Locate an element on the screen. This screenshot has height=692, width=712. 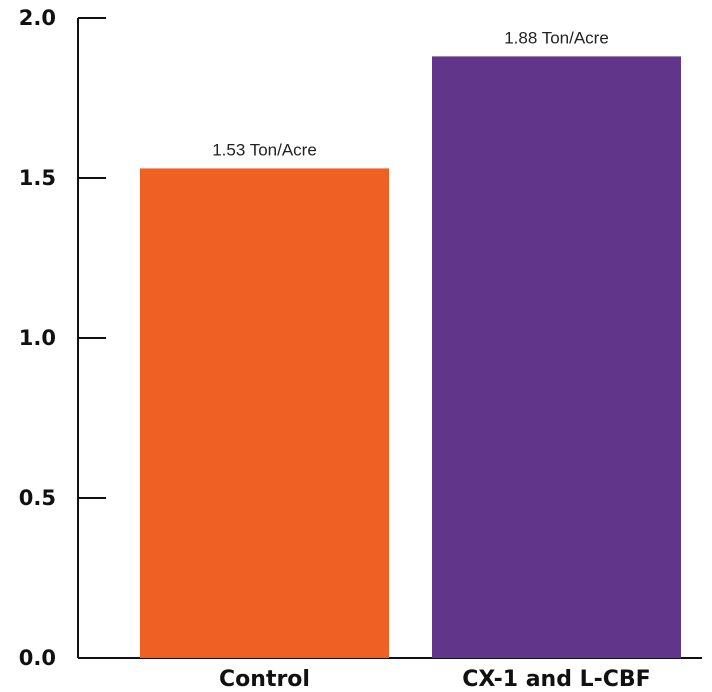
data-labels: 1.53 Ton/Acre 1.88 Ton/Acre is located at coordinates (410, 93).